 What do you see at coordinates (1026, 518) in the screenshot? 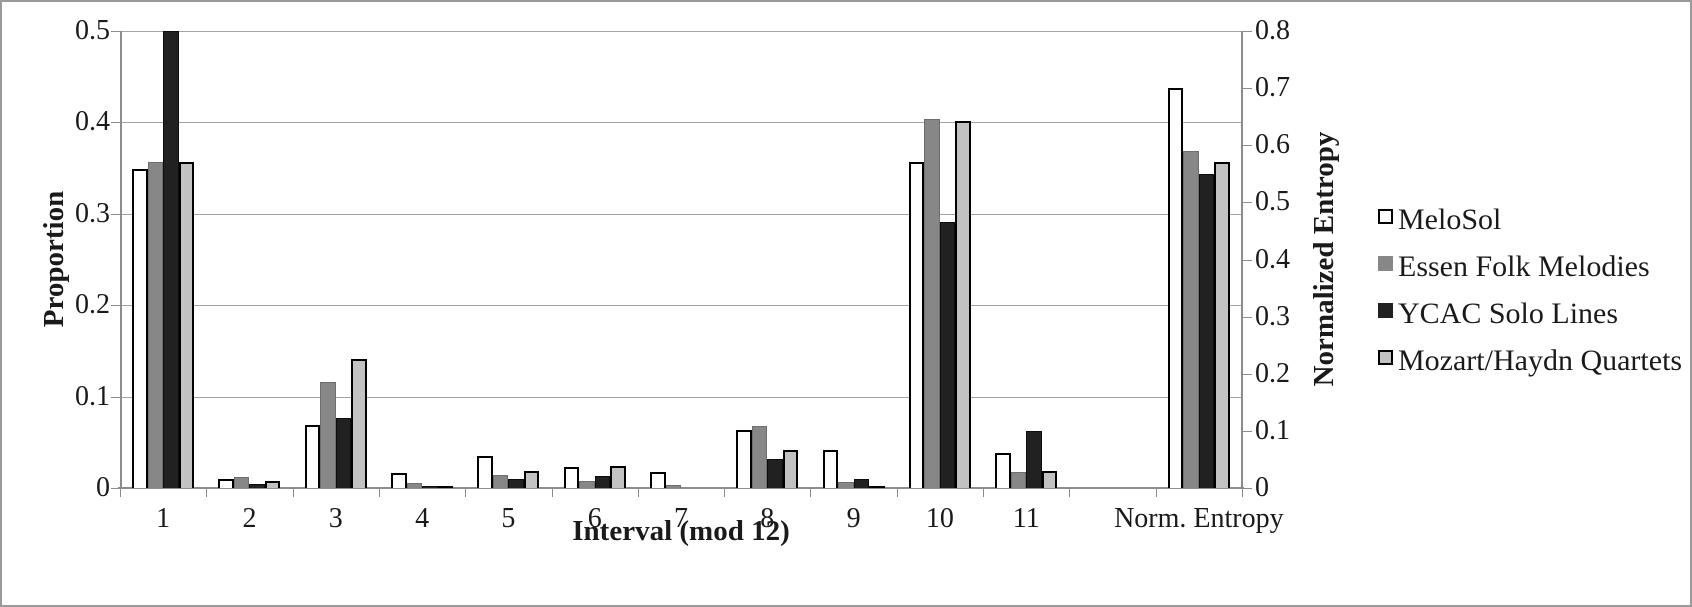
I see `x-category-label: 11` at bounding box center [1026, 518].